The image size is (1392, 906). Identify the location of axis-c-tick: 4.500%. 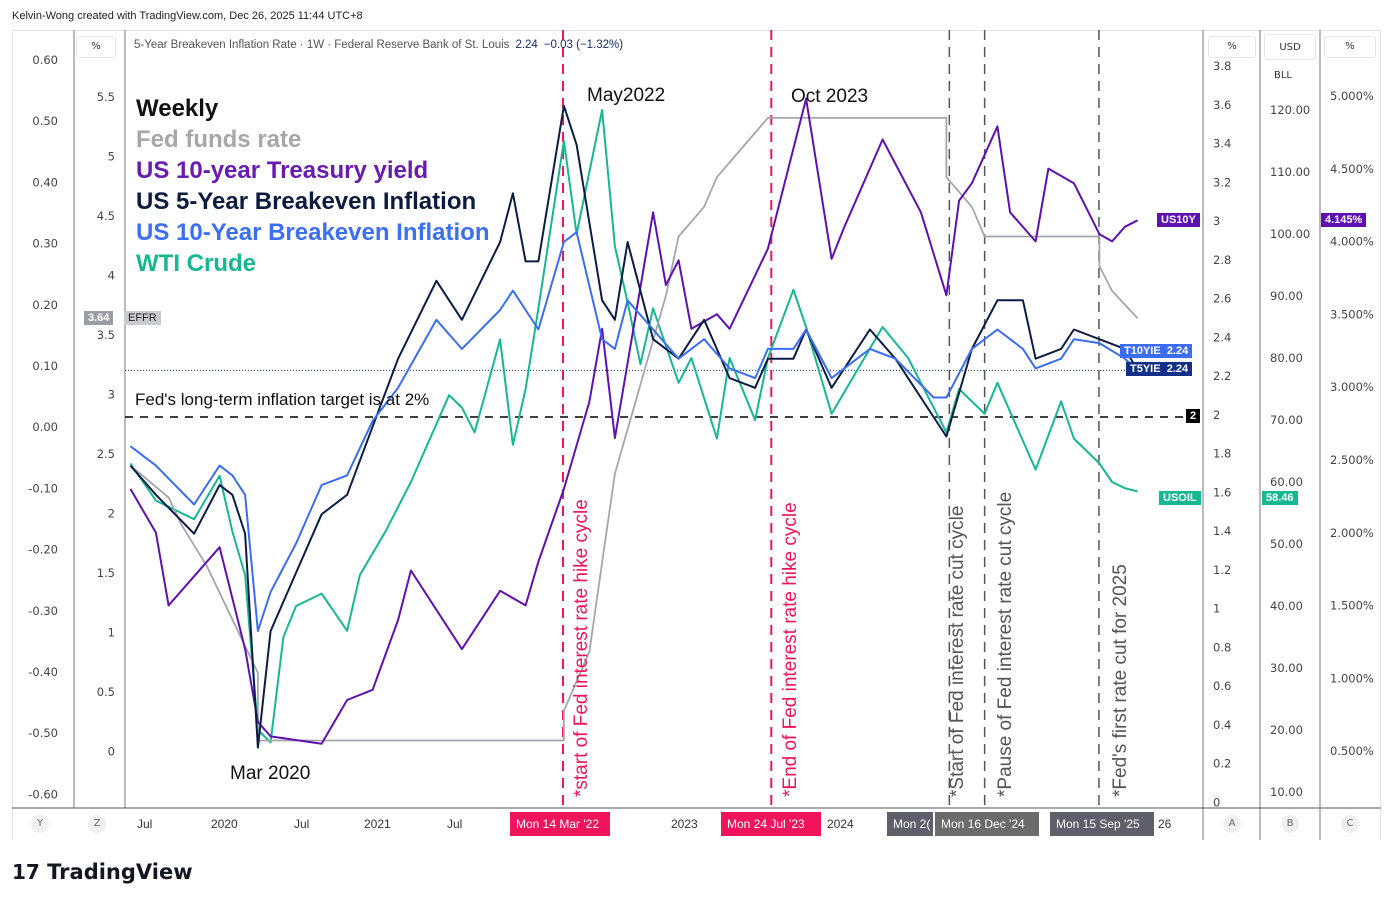
(1352, 169).